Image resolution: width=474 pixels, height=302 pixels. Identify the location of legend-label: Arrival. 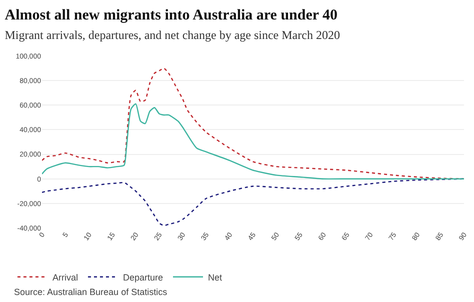
(65, 277).